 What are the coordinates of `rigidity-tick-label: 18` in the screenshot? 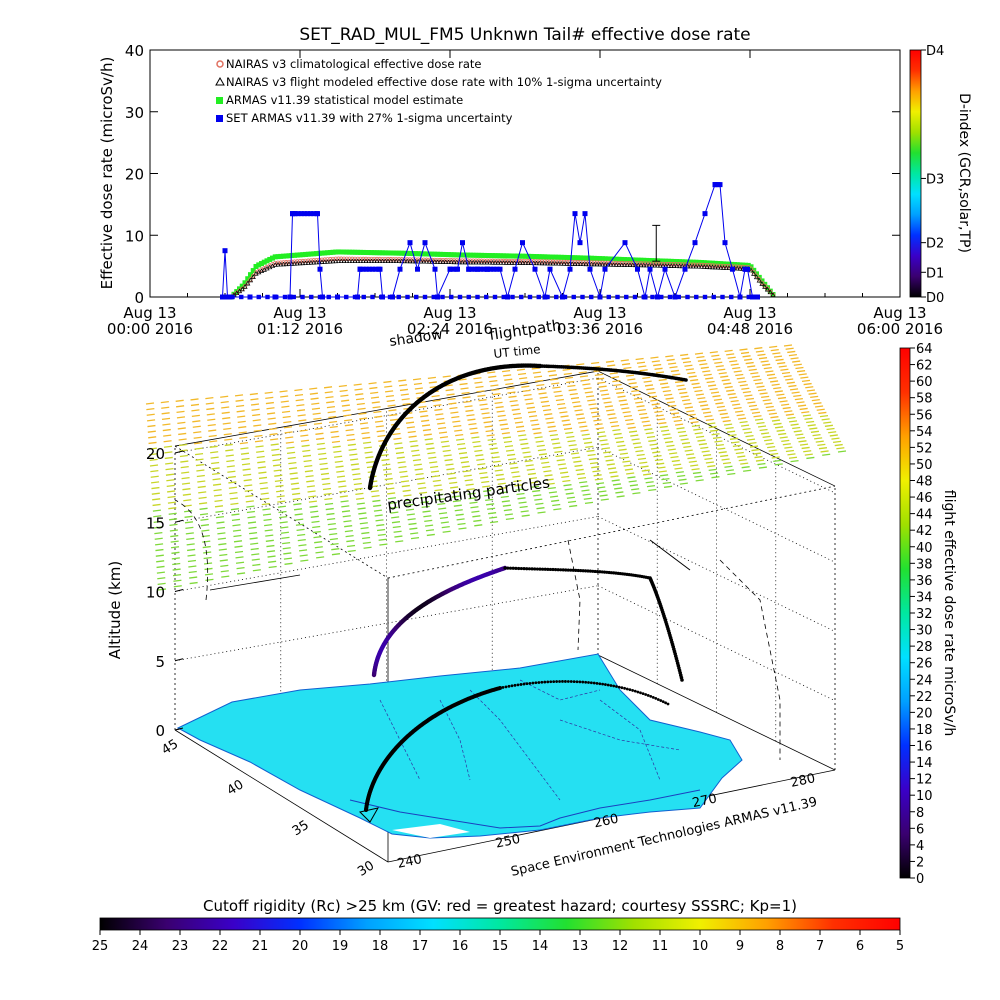 It's located at (380, 946).